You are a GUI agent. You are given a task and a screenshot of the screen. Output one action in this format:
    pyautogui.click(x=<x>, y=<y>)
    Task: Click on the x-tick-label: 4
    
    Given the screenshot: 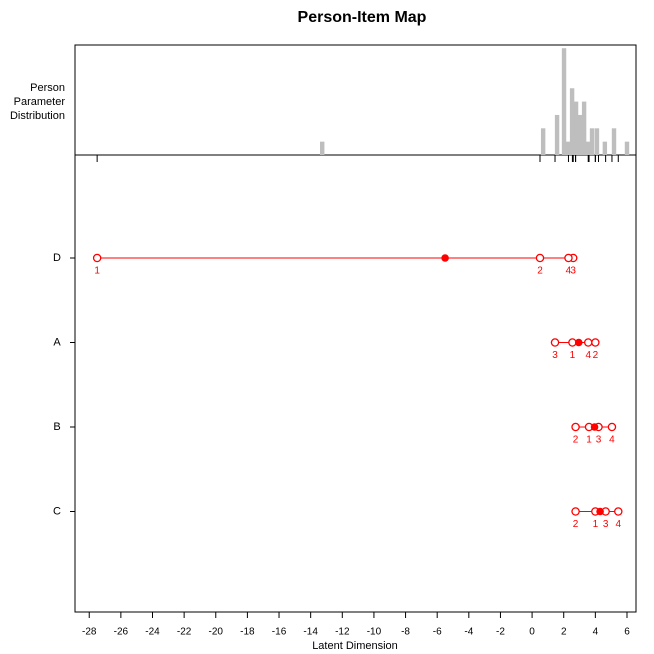 What is the action you would take?
    pyautogui.click(x=596, y=632)
    